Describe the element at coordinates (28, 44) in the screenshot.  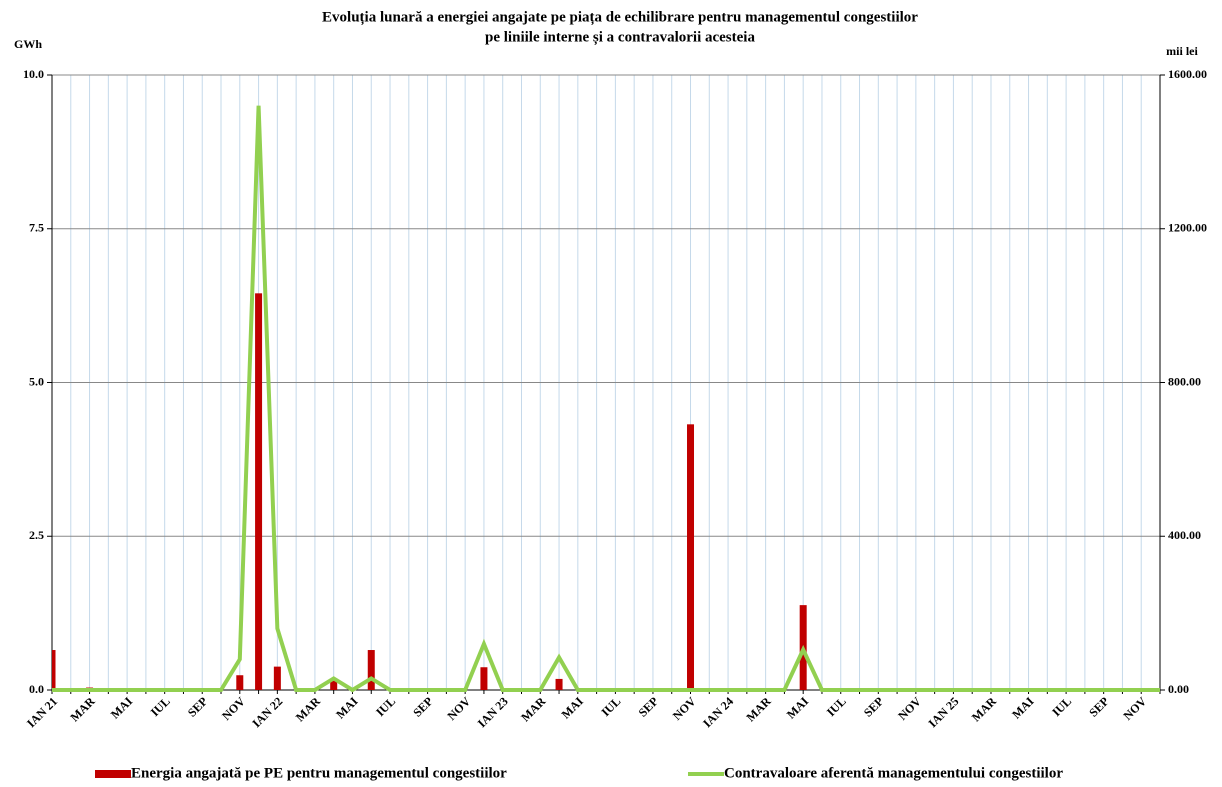
I see `y-axis-label: GWh` at that location.